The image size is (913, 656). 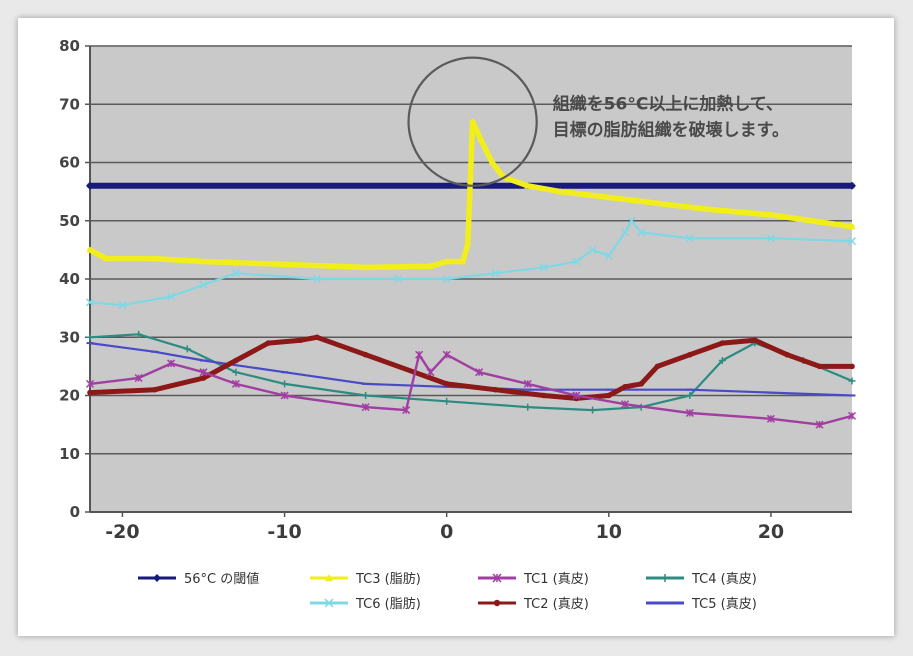 What do you see at coordinates (671, 130) in the screenshot?
I see `annotation-line: 目標の脂肪組織を破壊します。` at bounding box center [671, 130].